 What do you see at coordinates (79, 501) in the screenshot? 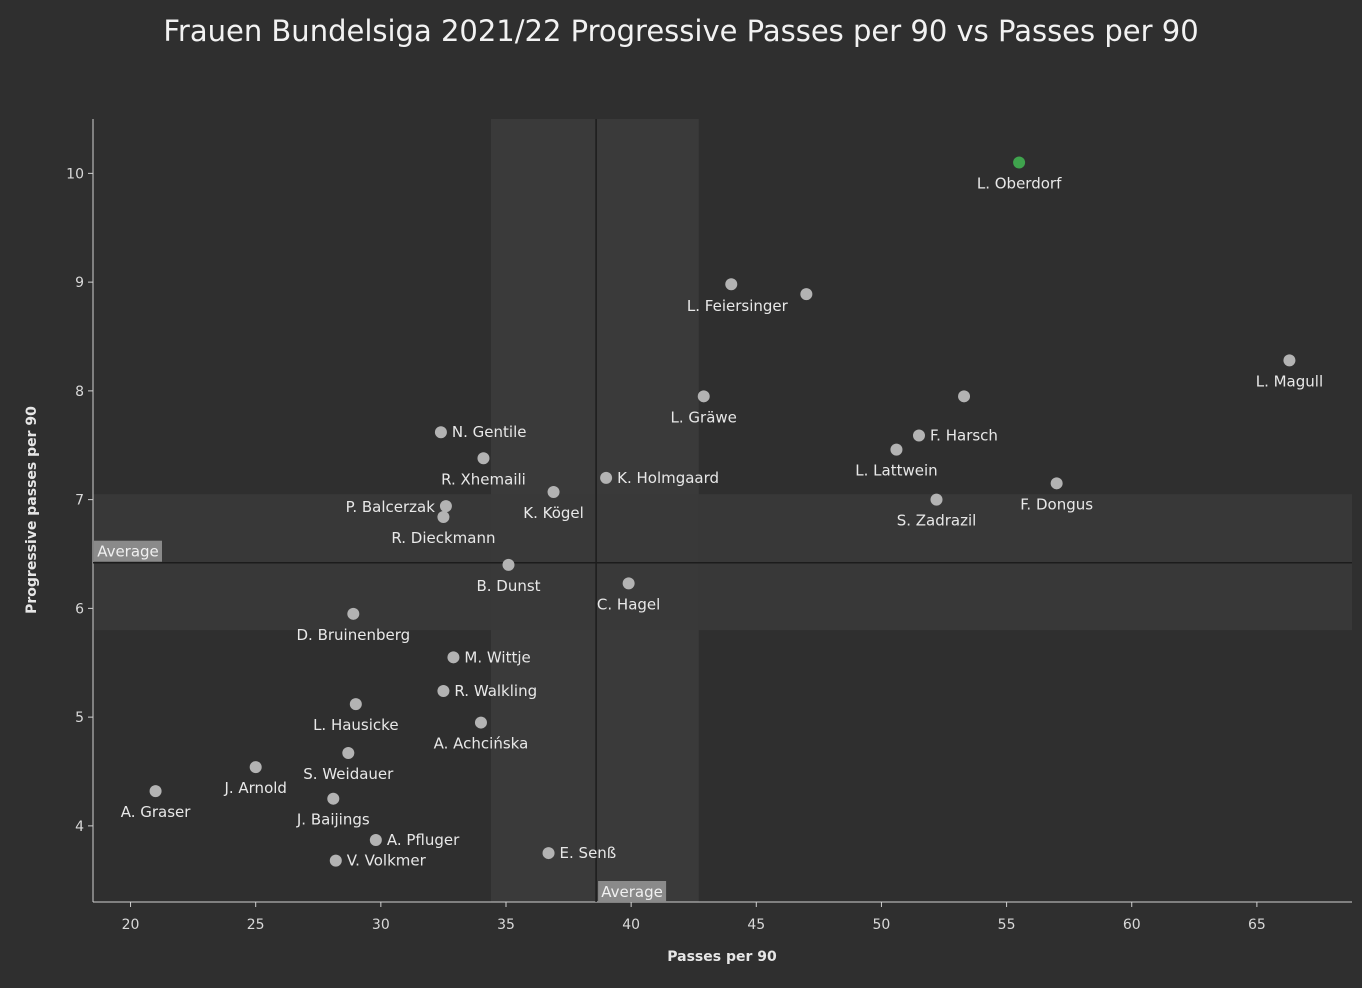
I see `y-tick-label: 7` at bounding box center [79, 501].